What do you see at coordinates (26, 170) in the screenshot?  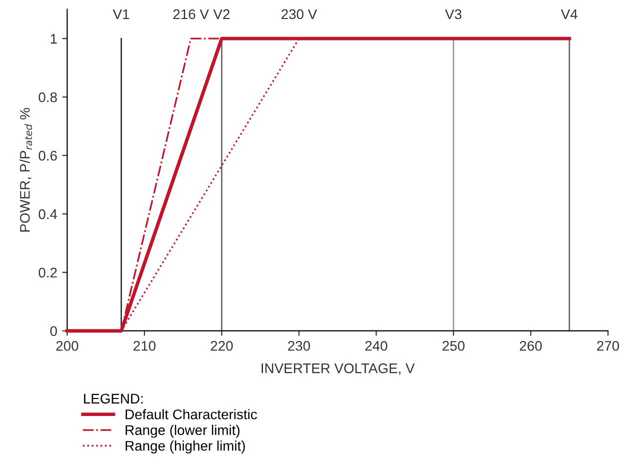 I see `y-axis-title: POWER, P/P$_{rated}$ %` at bounding box center [26, 170].